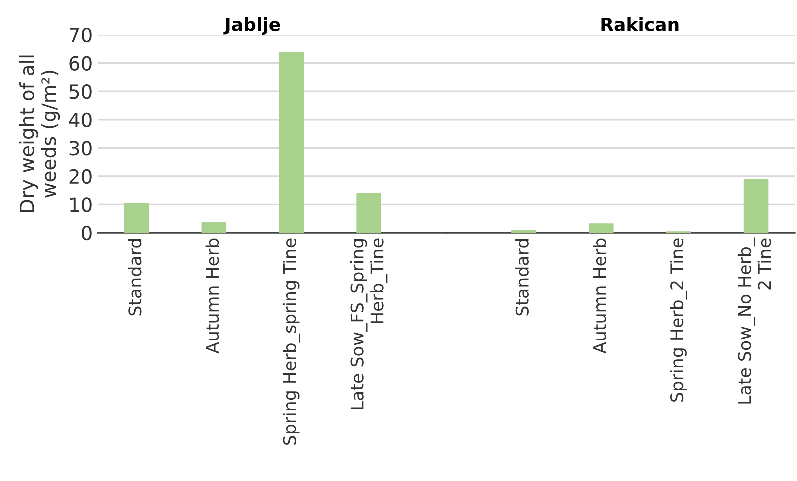  Describe the element at coordinates (369, 324) in the screenshot. I see `x-tick-label: Late Sow_FS_Spring Herb_Tine` at that location.